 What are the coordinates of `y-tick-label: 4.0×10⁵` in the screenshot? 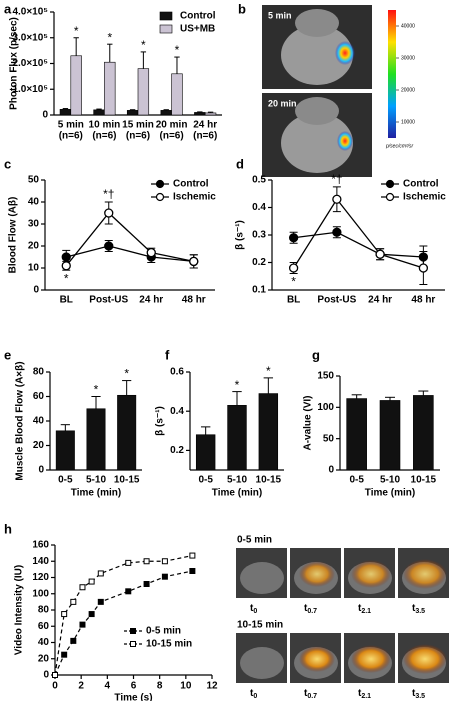 It's located at (30, 12).